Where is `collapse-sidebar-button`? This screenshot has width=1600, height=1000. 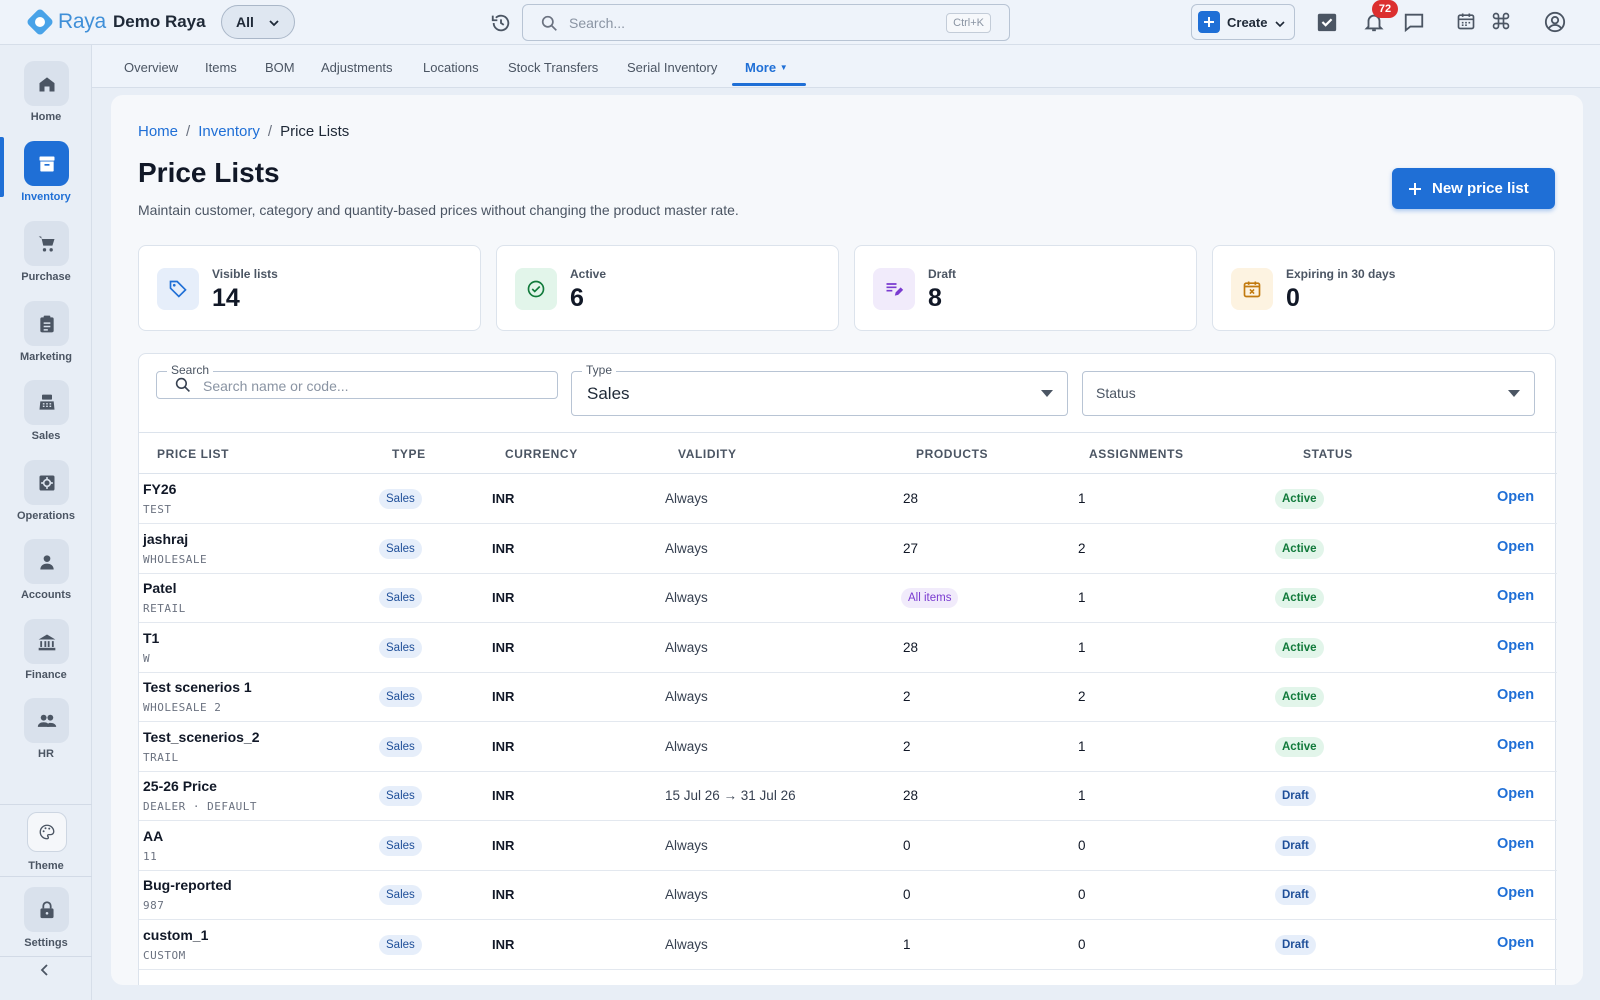
collapse-sidebar-button is located at coordinates (45, 970).